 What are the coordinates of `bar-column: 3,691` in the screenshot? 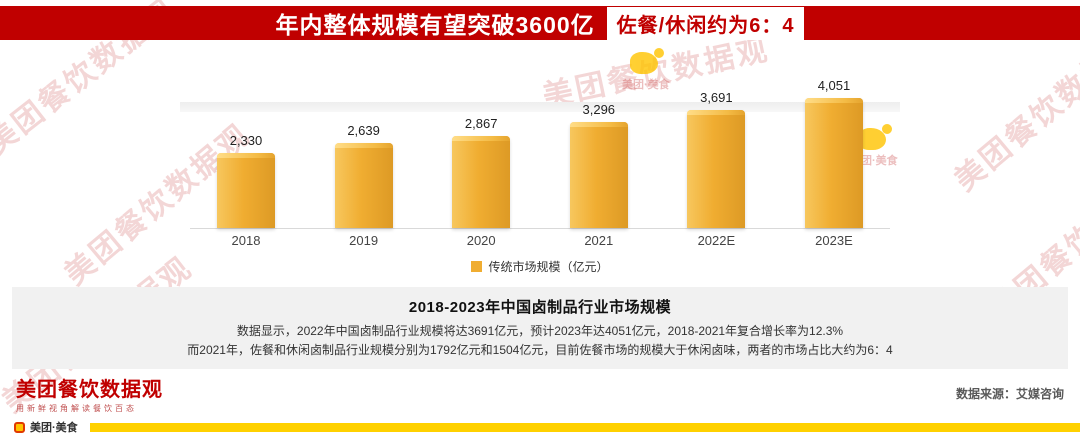 It's located at (716, 159).